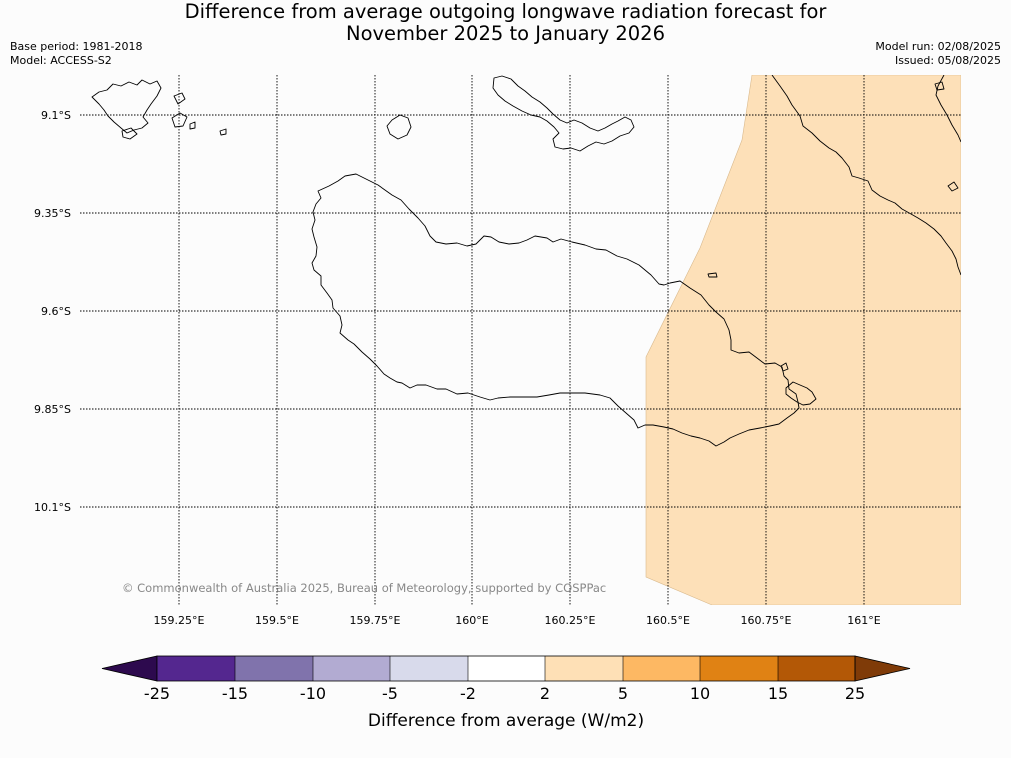 The height and width of the screenshot is (758, 1011). What do you see at coordinates (399, 127) in the screenshot?
I see `savo-island-coastline` at bounding box center [399, 127].